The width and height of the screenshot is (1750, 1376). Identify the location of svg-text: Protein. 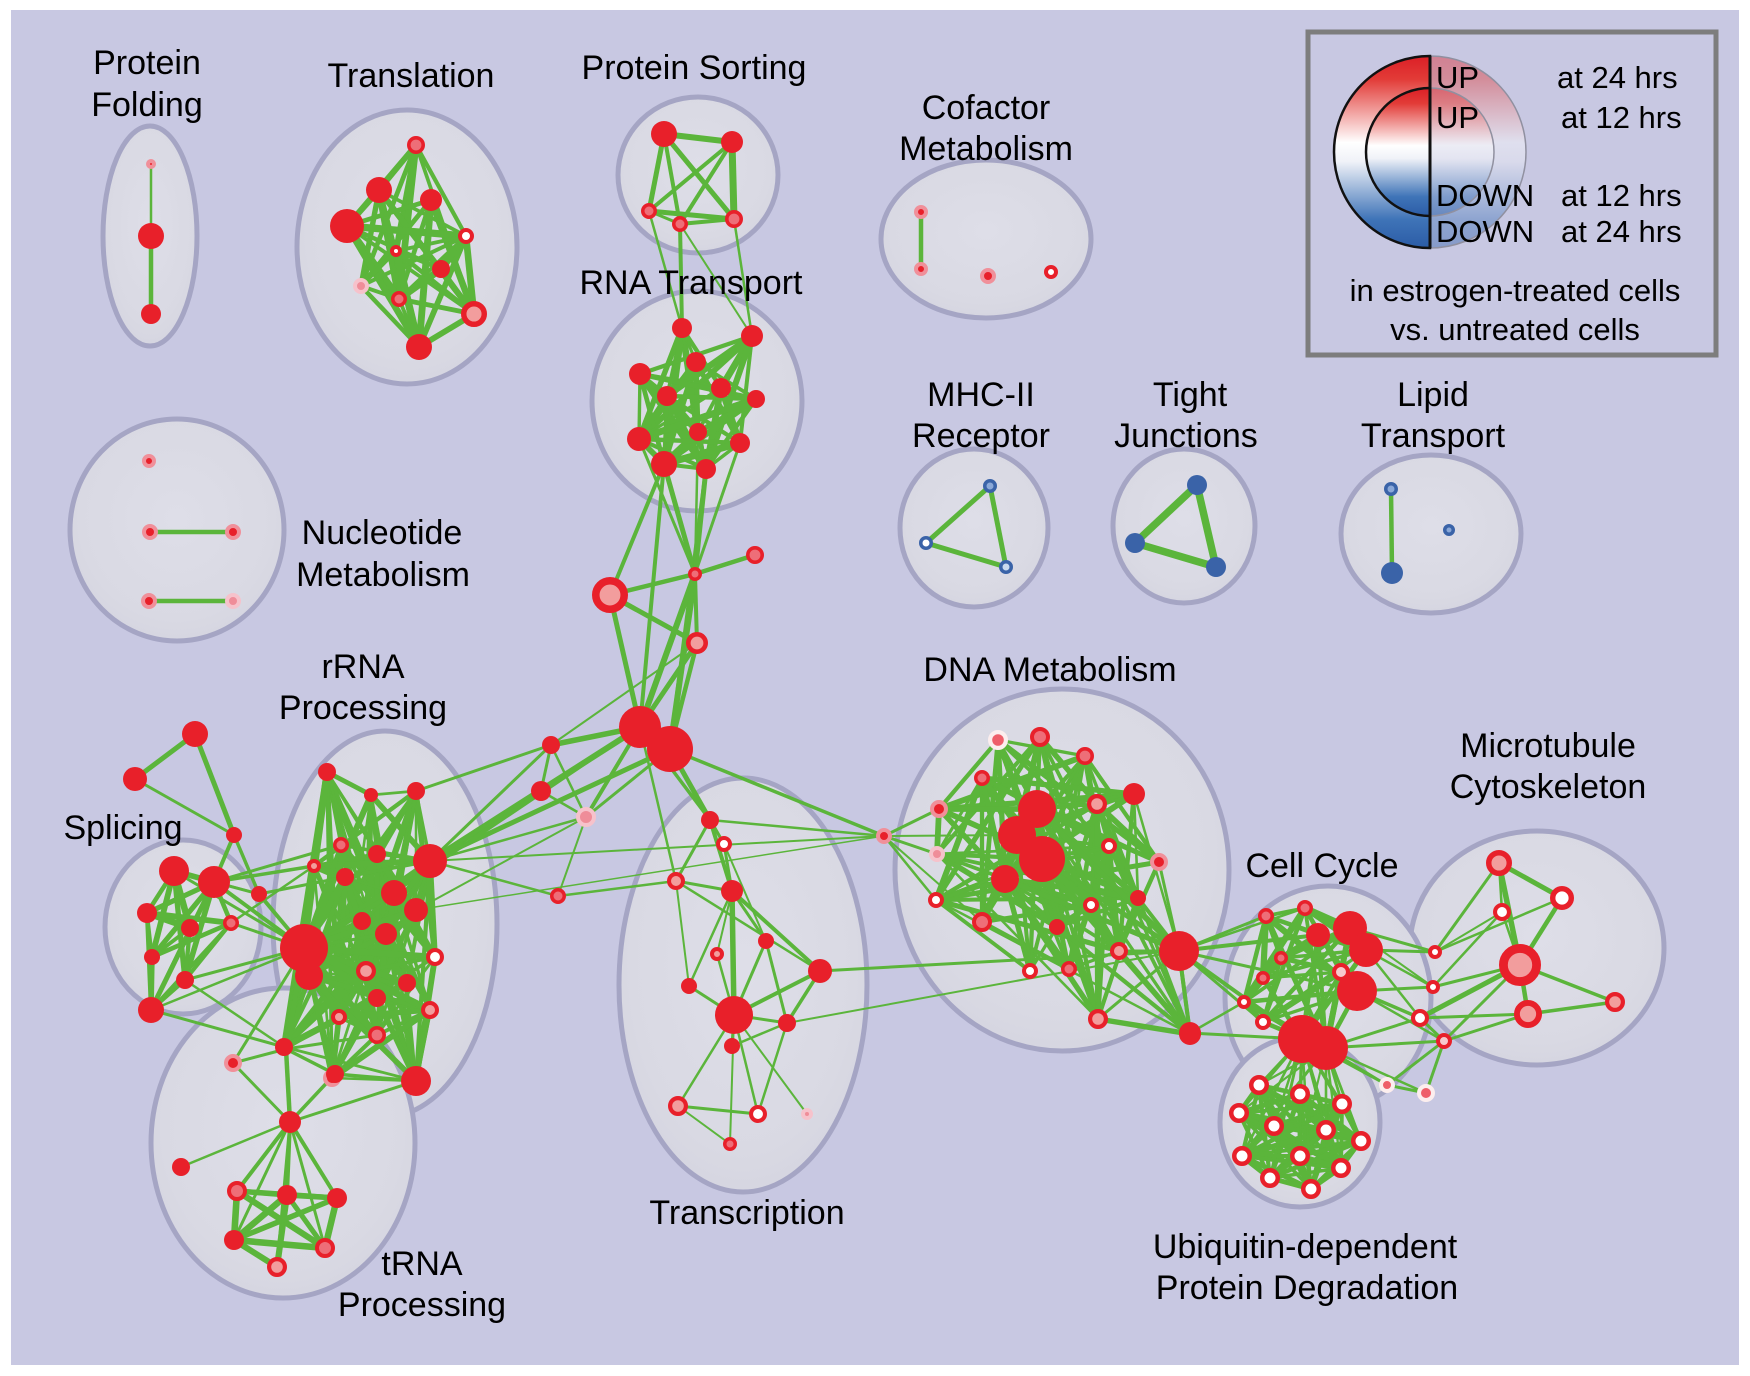
(147, 63).